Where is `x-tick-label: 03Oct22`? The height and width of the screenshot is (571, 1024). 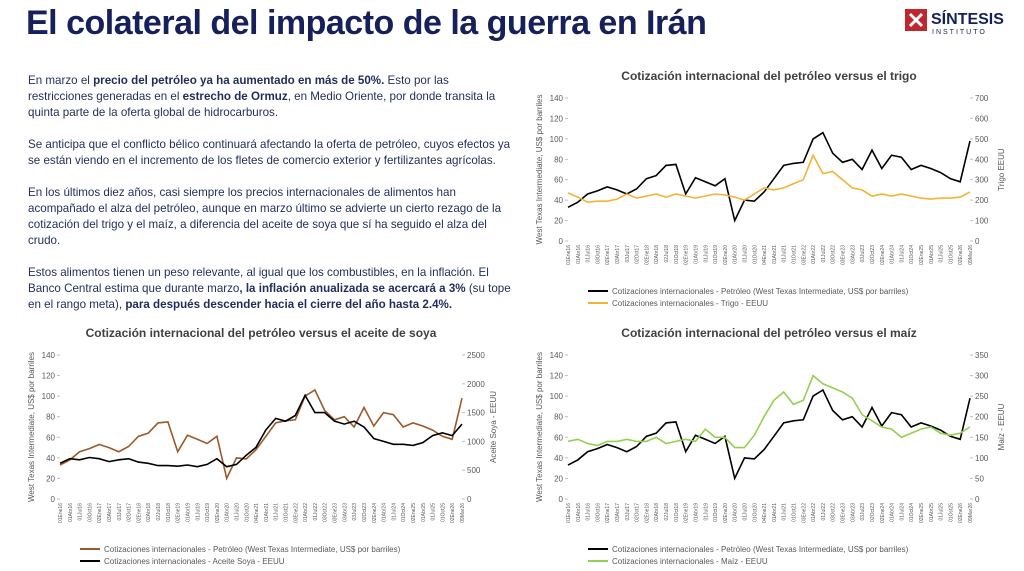 x-tick-label: 03Oct22 is located at coordinates (834, 254).